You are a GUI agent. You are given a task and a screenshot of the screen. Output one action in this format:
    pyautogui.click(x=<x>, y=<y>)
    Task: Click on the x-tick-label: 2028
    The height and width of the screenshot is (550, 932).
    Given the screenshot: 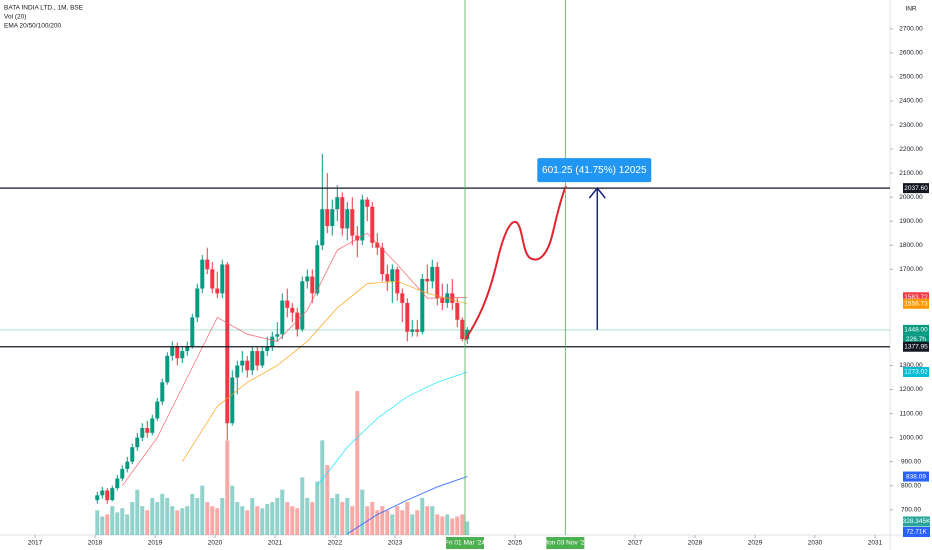 What is the action you would take?
    pyautogui.click(x=695, y=543)
    